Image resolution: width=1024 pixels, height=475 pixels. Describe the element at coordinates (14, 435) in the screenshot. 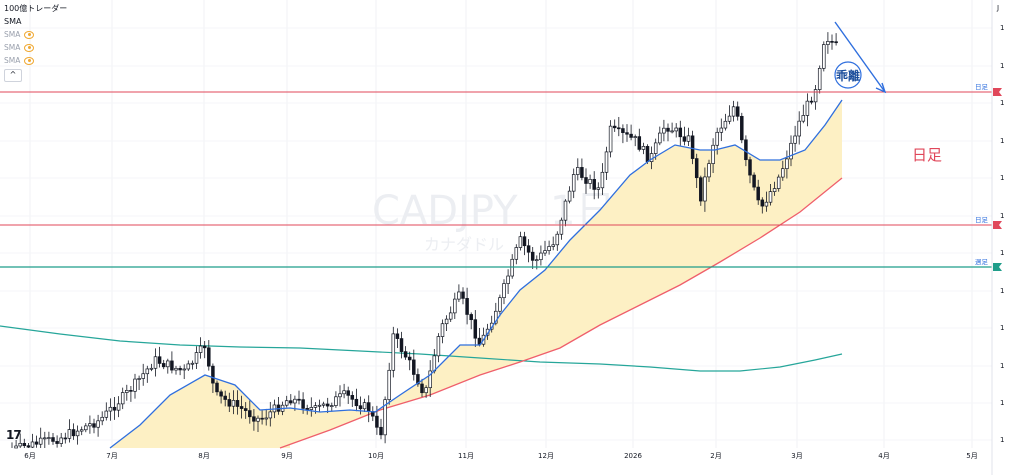

I see `tradingview-logo: 17` at that location.